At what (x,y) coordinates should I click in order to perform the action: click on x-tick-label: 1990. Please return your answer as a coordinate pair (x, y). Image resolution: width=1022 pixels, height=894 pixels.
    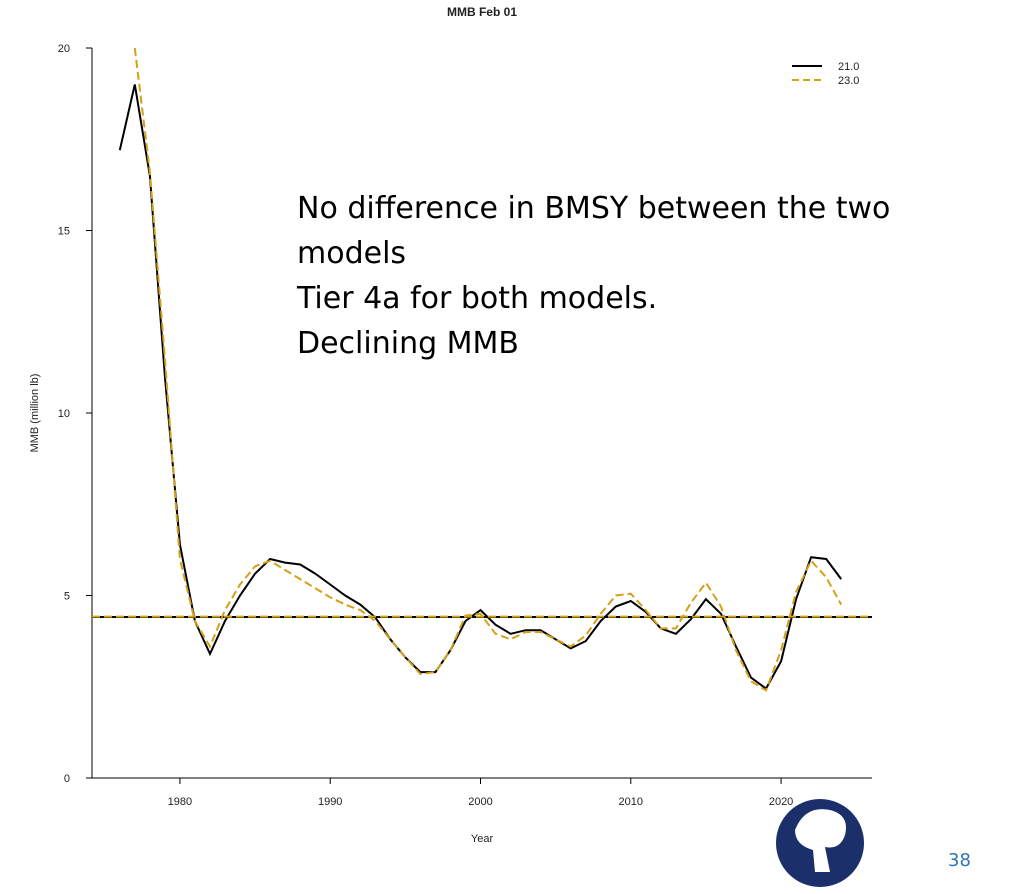
    Looking at the image, I should click on (330, 802).